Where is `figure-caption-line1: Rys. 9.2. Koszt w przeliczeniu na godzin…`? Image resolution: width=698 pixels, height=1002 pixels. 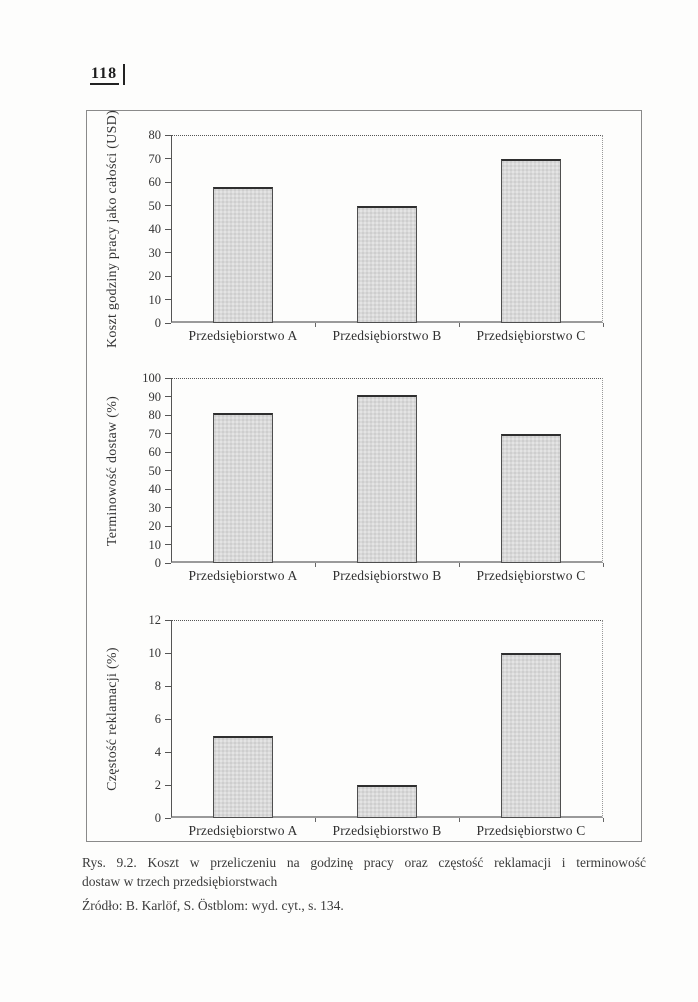 figure-caption-line1: Rys. 9.2. Koszt w przeliczeniu na godzin… is located at coordinates (364, 862).